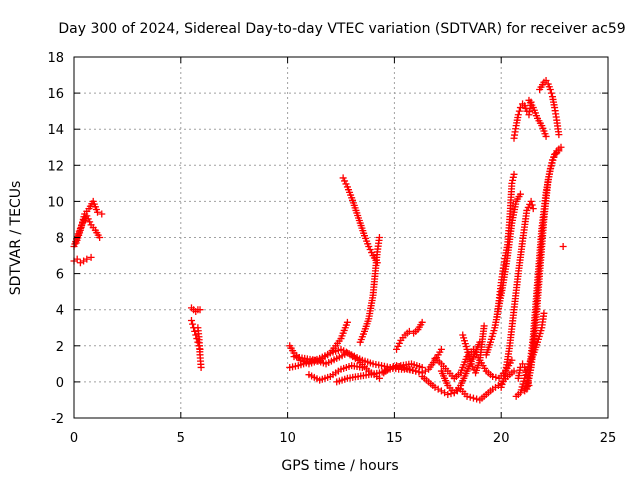  Describe the element at coordinates (339, 466) in the screenshot. I see `x-axis-label: GPS time / hours` at that location.